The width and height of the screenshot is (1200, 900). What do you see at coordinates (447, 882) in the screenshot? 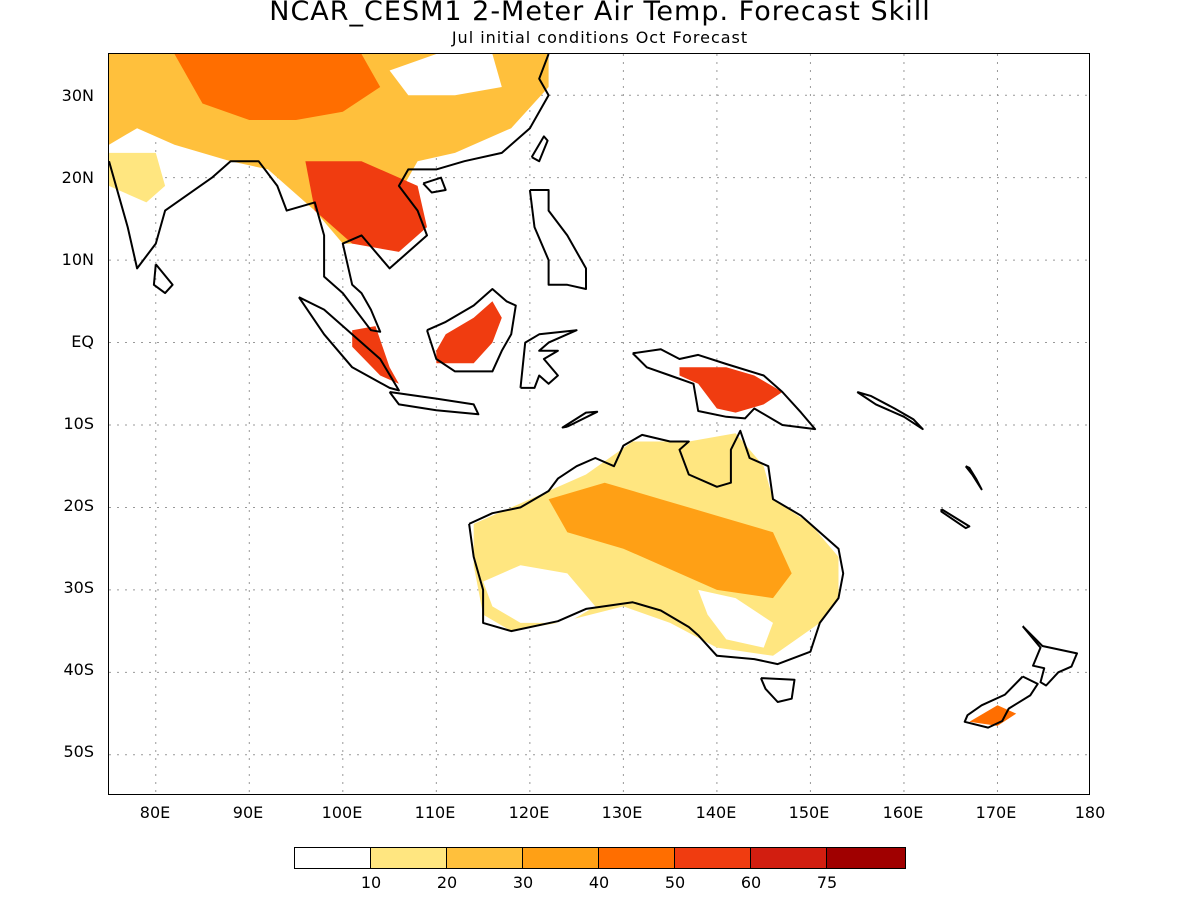
I see `colorbar-label: 20` at bounding box center [447, 882].